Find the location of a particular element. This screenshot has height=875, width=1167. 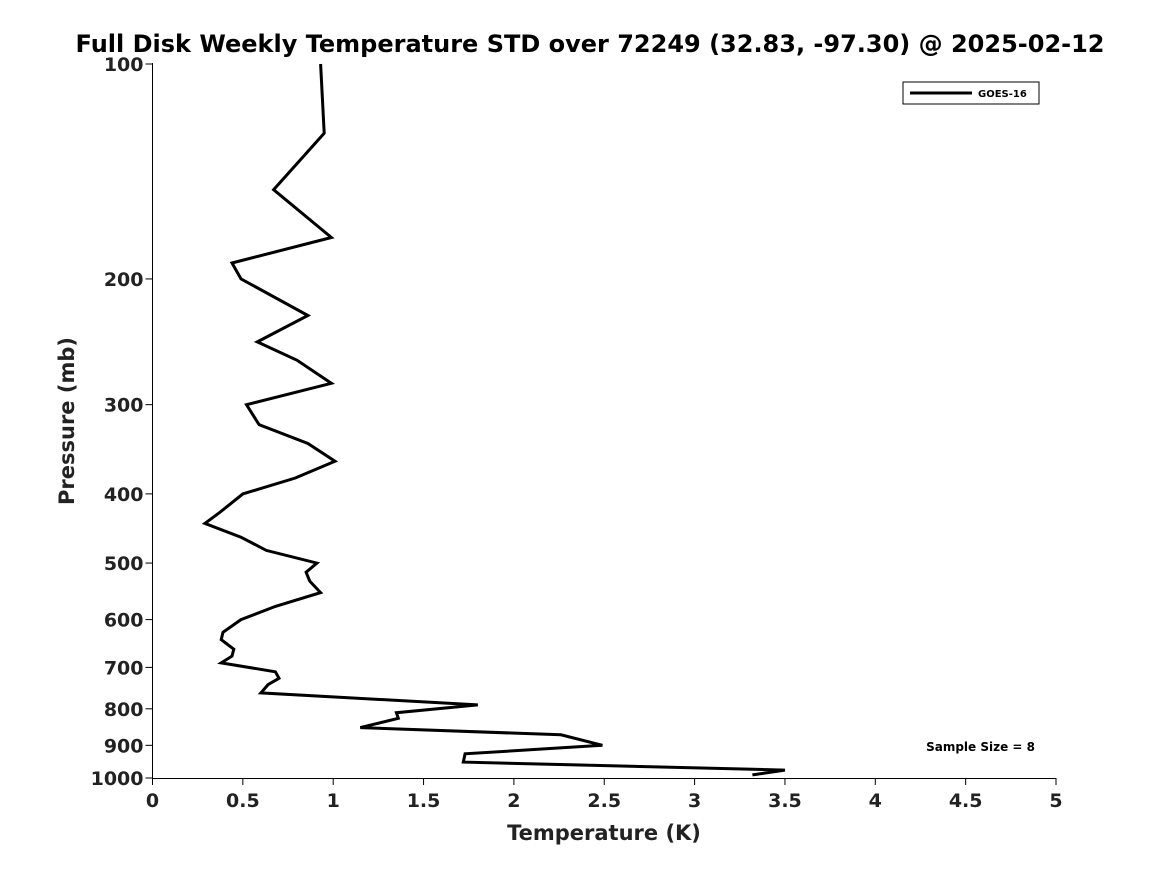

y-tick-label: 100 is located at coordinates (124, 65).